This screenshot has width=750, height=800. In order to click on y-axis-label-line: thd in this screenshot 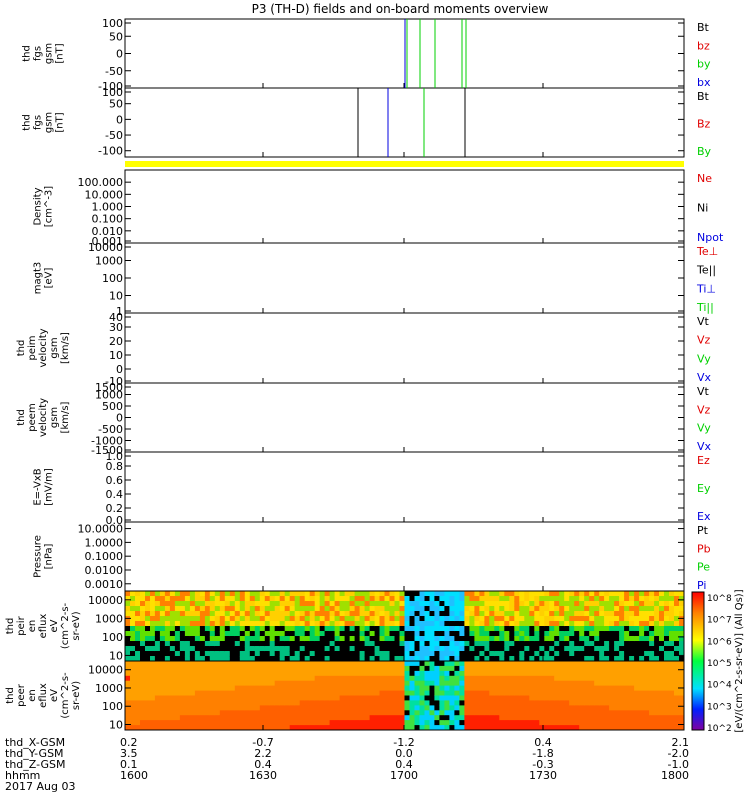, I will do `click(21, 417)`.